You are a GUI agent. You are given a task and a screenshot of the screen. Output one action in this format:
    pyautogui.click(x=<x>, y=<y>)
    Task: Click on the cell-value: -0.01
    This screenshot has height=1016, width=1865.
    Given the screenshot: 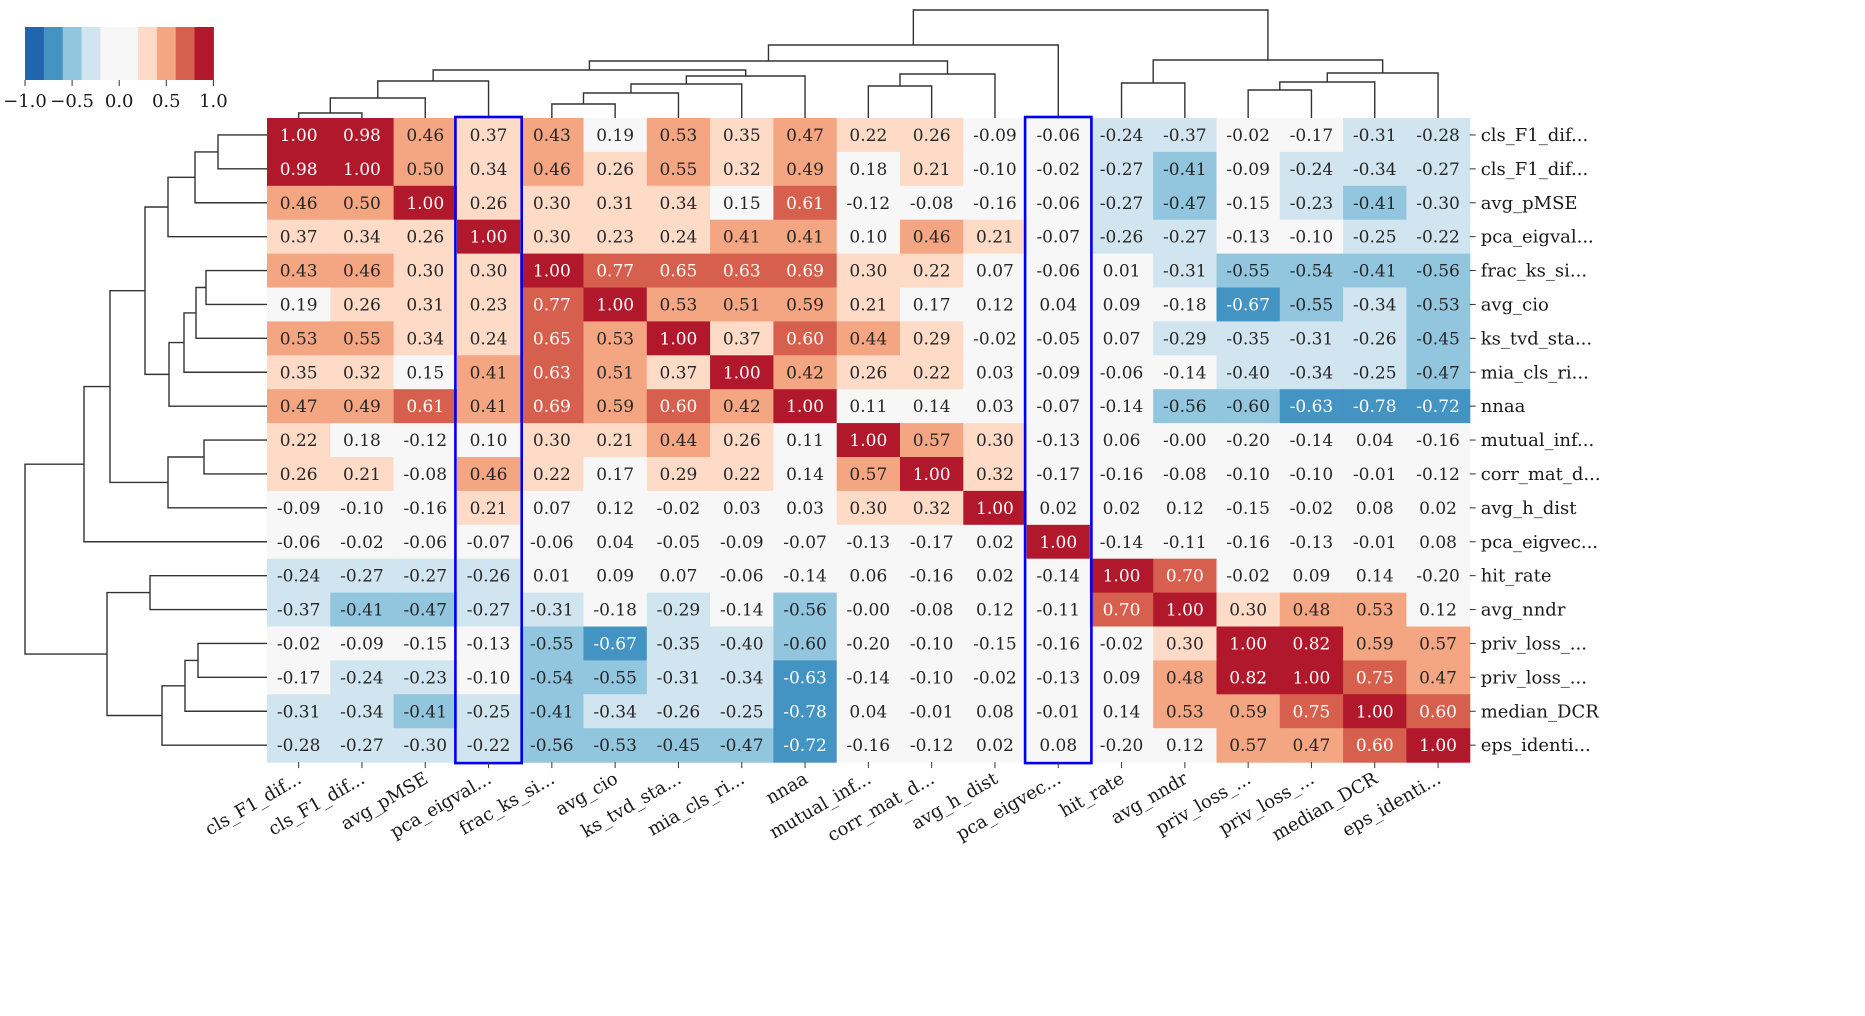 What is the action you would take?
    pyautogui.click(x=1375, y=543)
    